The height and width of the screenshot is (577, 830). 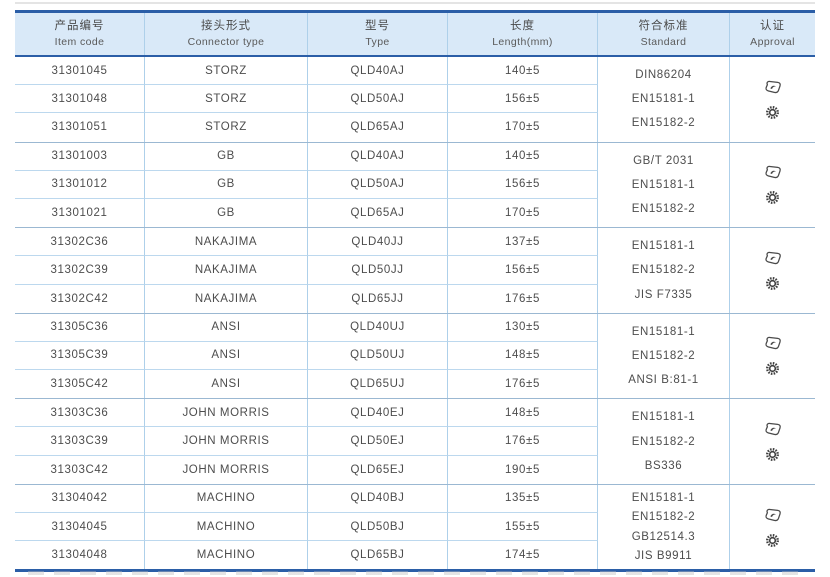 I want to click on standard-line: BS336, so click(x=663, y=465).